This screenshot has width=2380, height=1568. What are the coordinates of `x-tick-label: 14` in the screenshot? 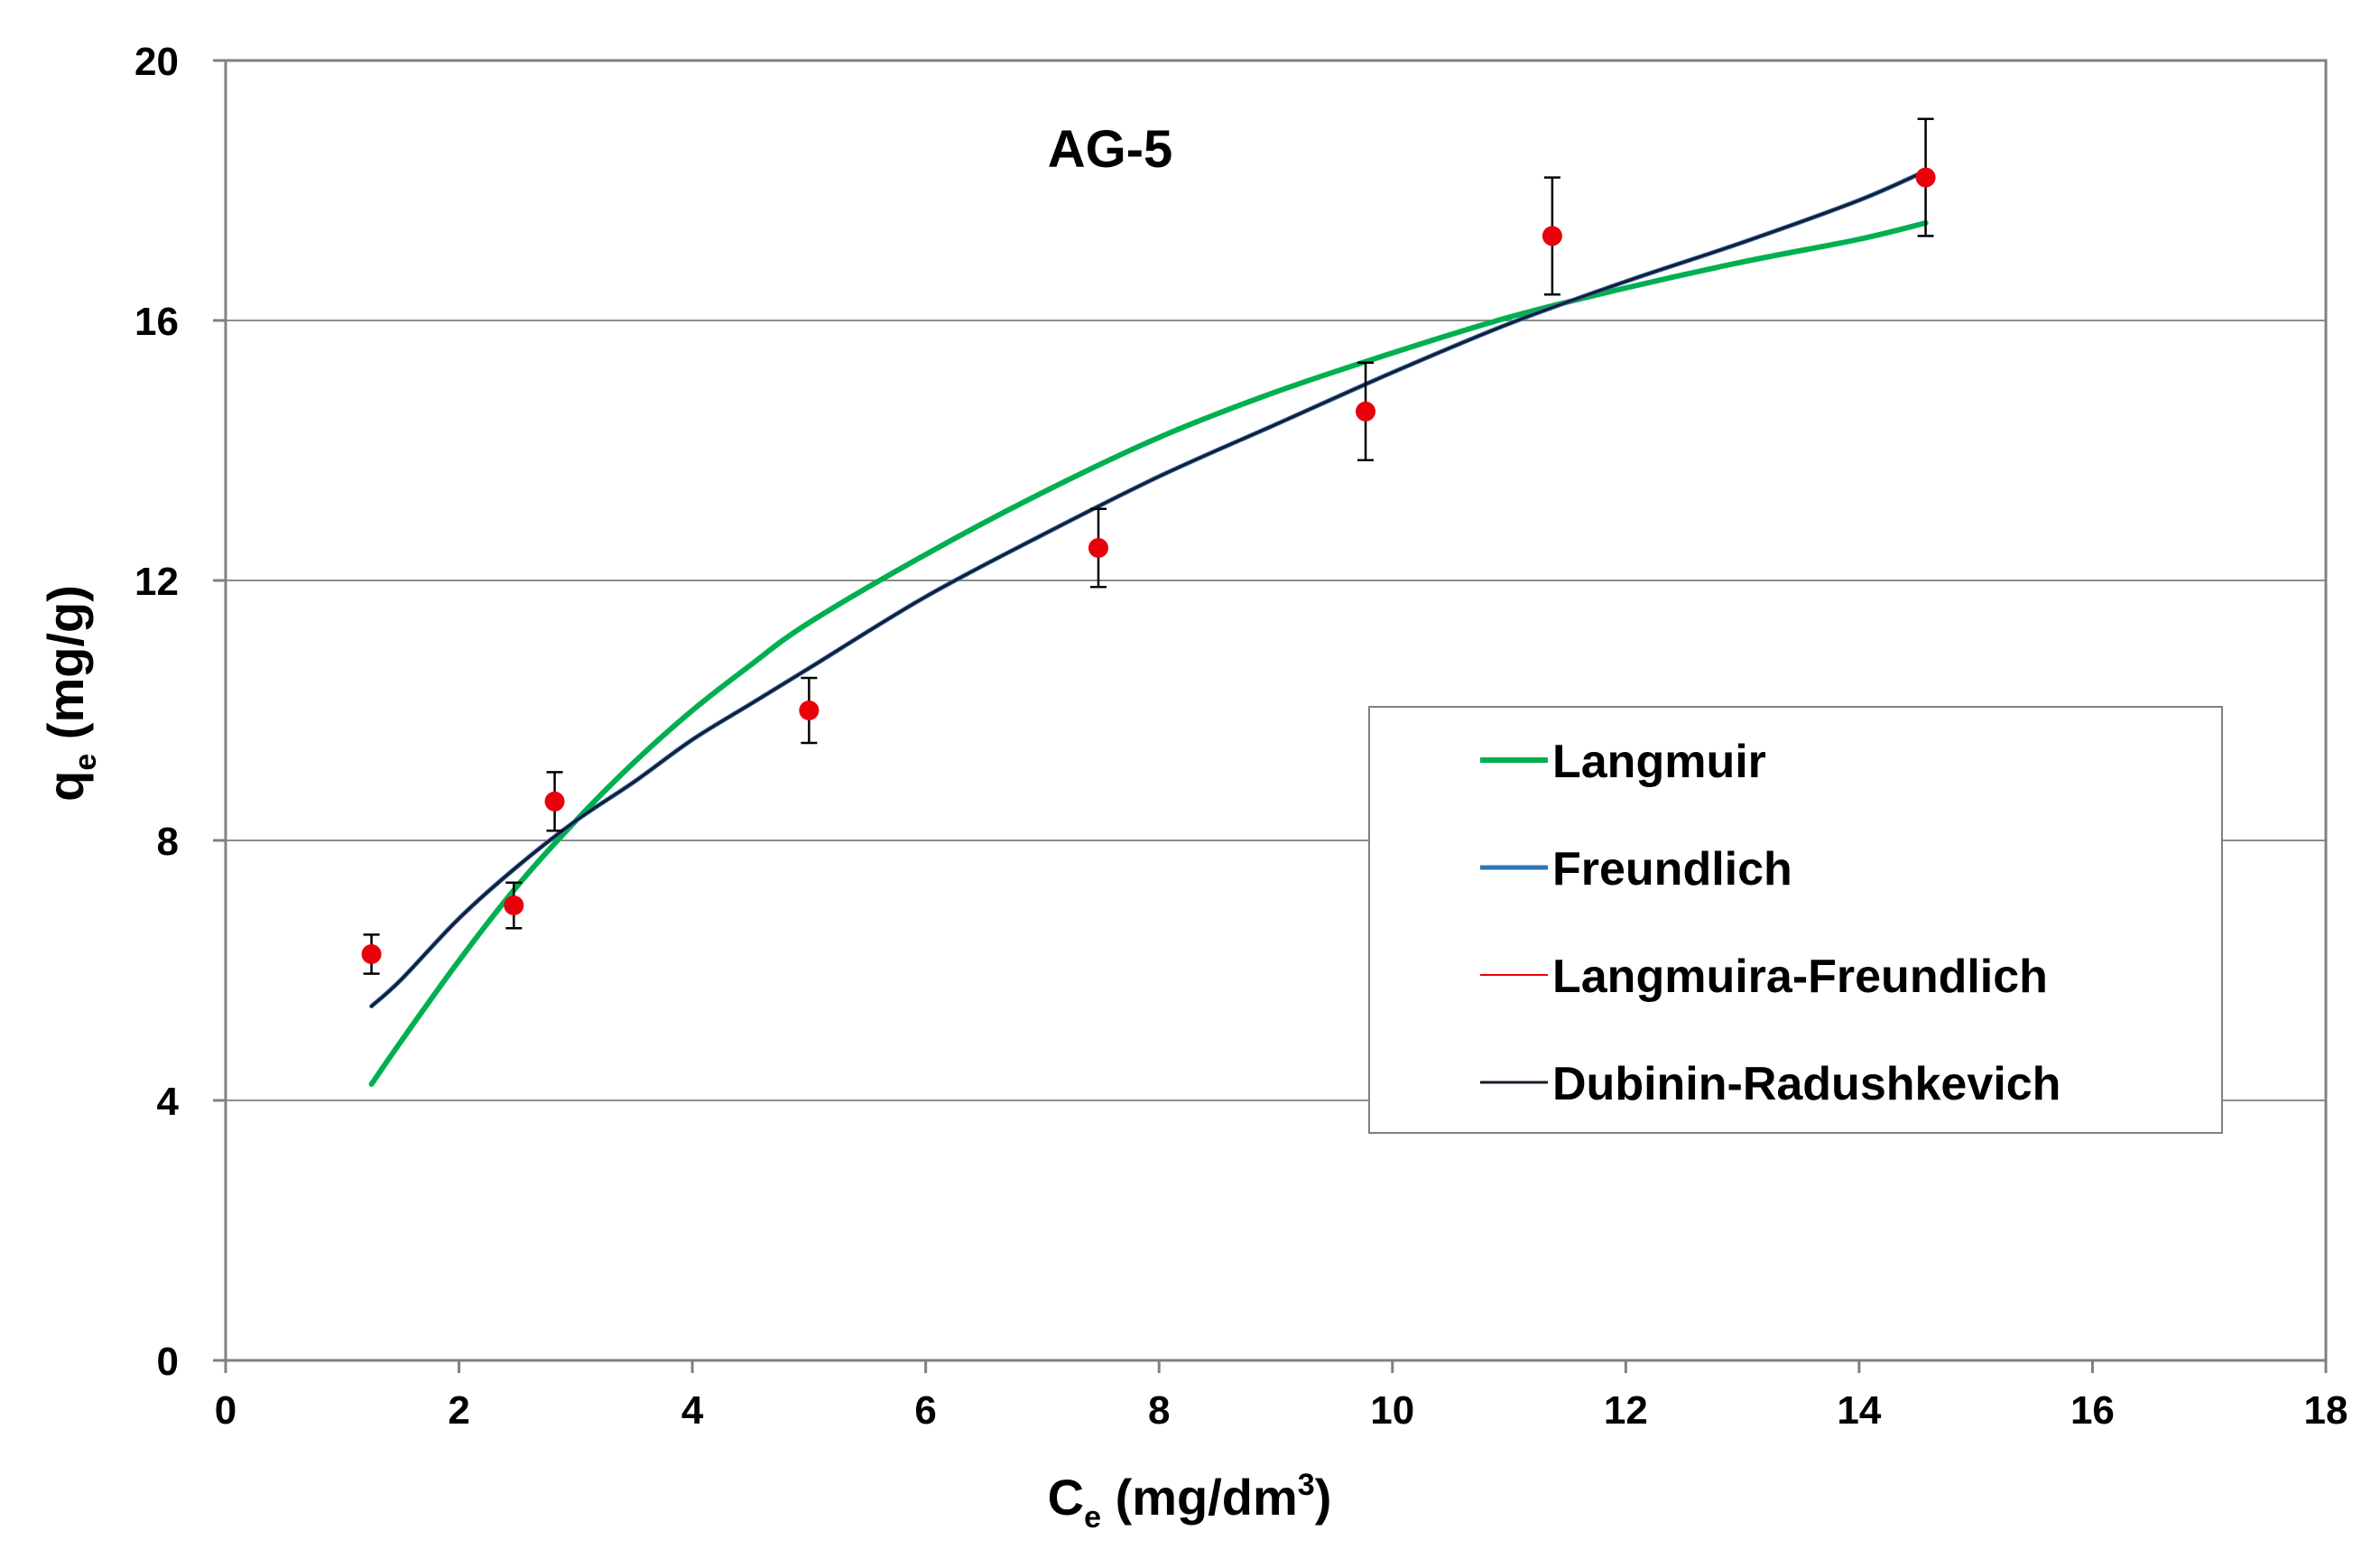 It's located at (1859, 1410).